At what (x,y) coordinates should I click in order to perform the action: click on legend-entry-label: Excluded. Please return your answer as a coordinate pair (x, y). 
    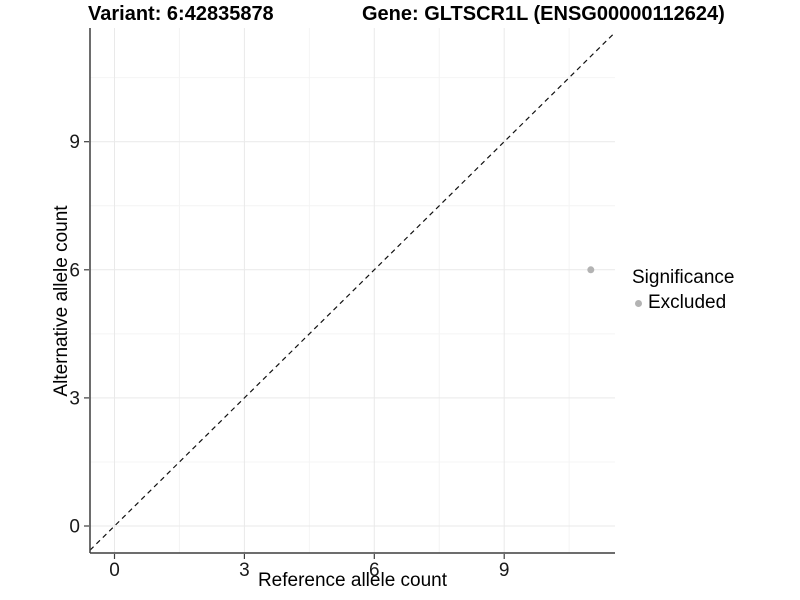
    Looking at the image, I should click on (687, 302).